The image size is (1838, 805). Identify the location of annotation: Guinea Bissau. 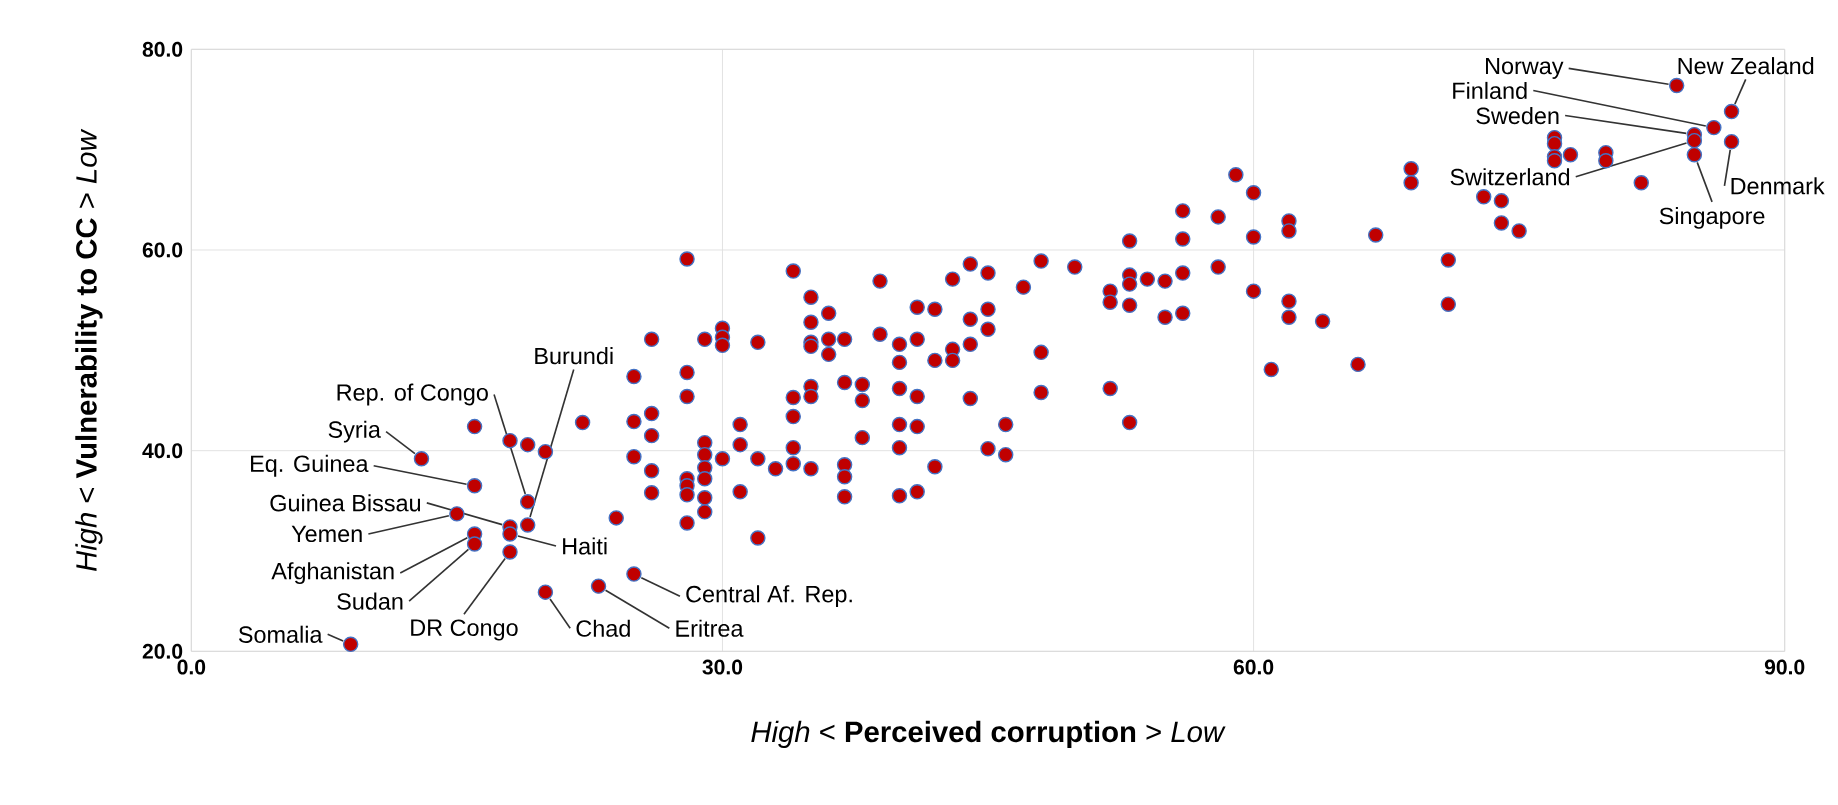
(345, 503).